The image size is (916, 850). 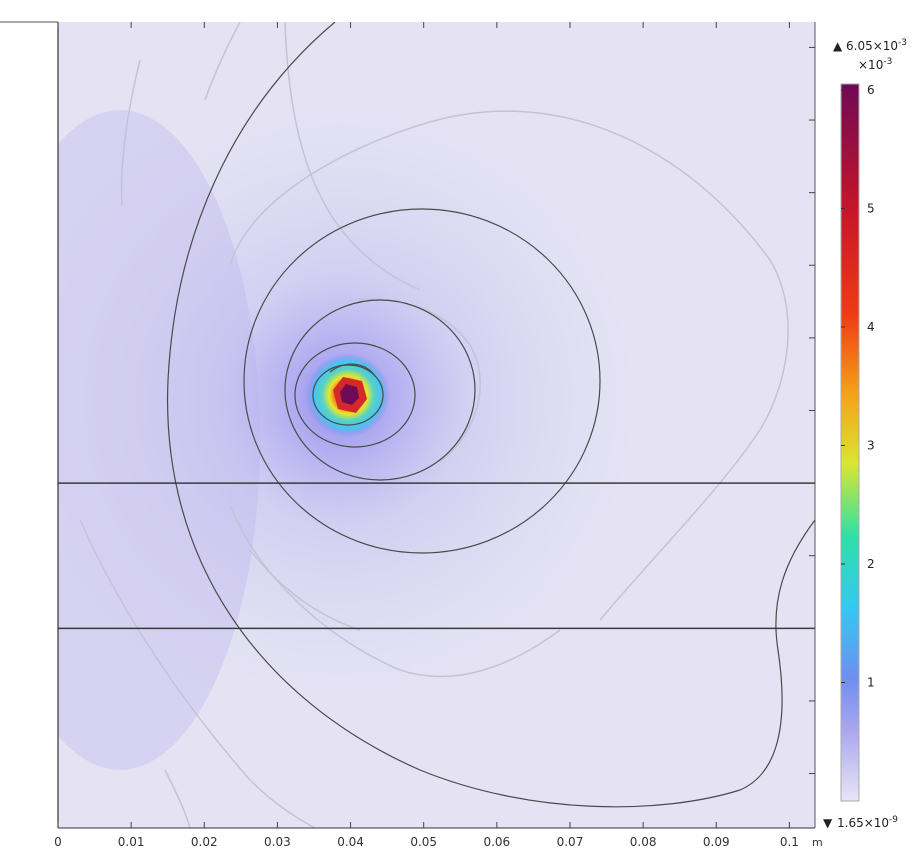 What do you see at coordinates (204, 840) in the screenshot?
I see `x-tick-label: 0.02` at bounding box center [204, 840].